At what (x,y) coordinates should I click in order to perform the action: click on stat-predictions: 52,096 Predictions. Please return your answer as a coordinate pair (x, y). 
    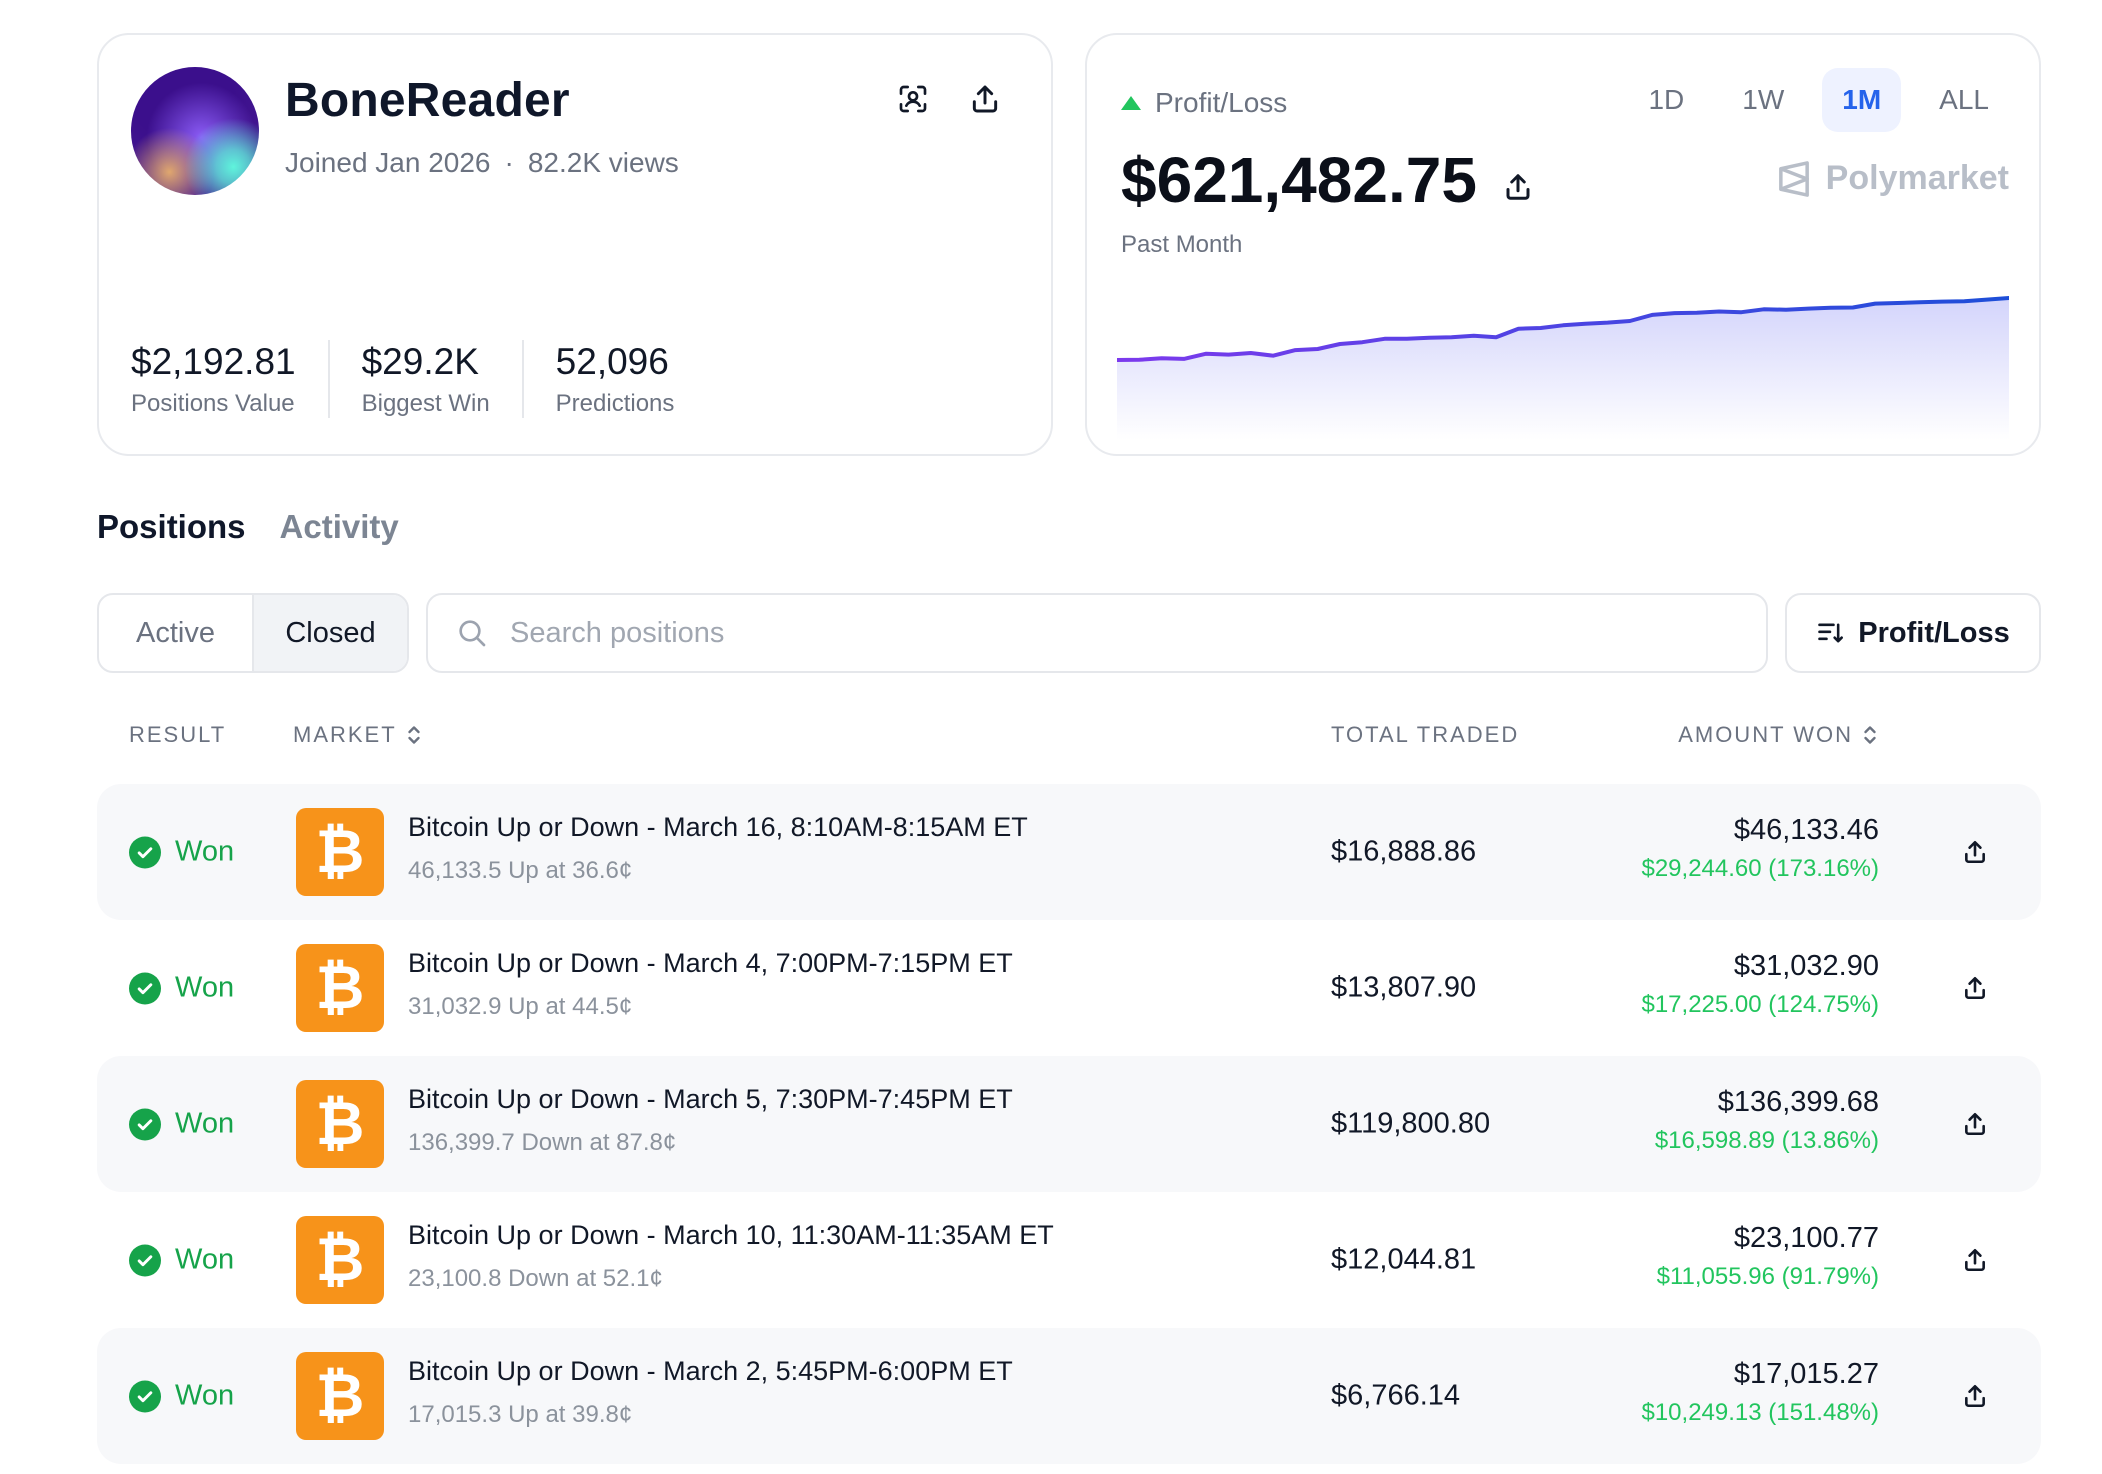
    Looking at the image, I should click on (631, 379).